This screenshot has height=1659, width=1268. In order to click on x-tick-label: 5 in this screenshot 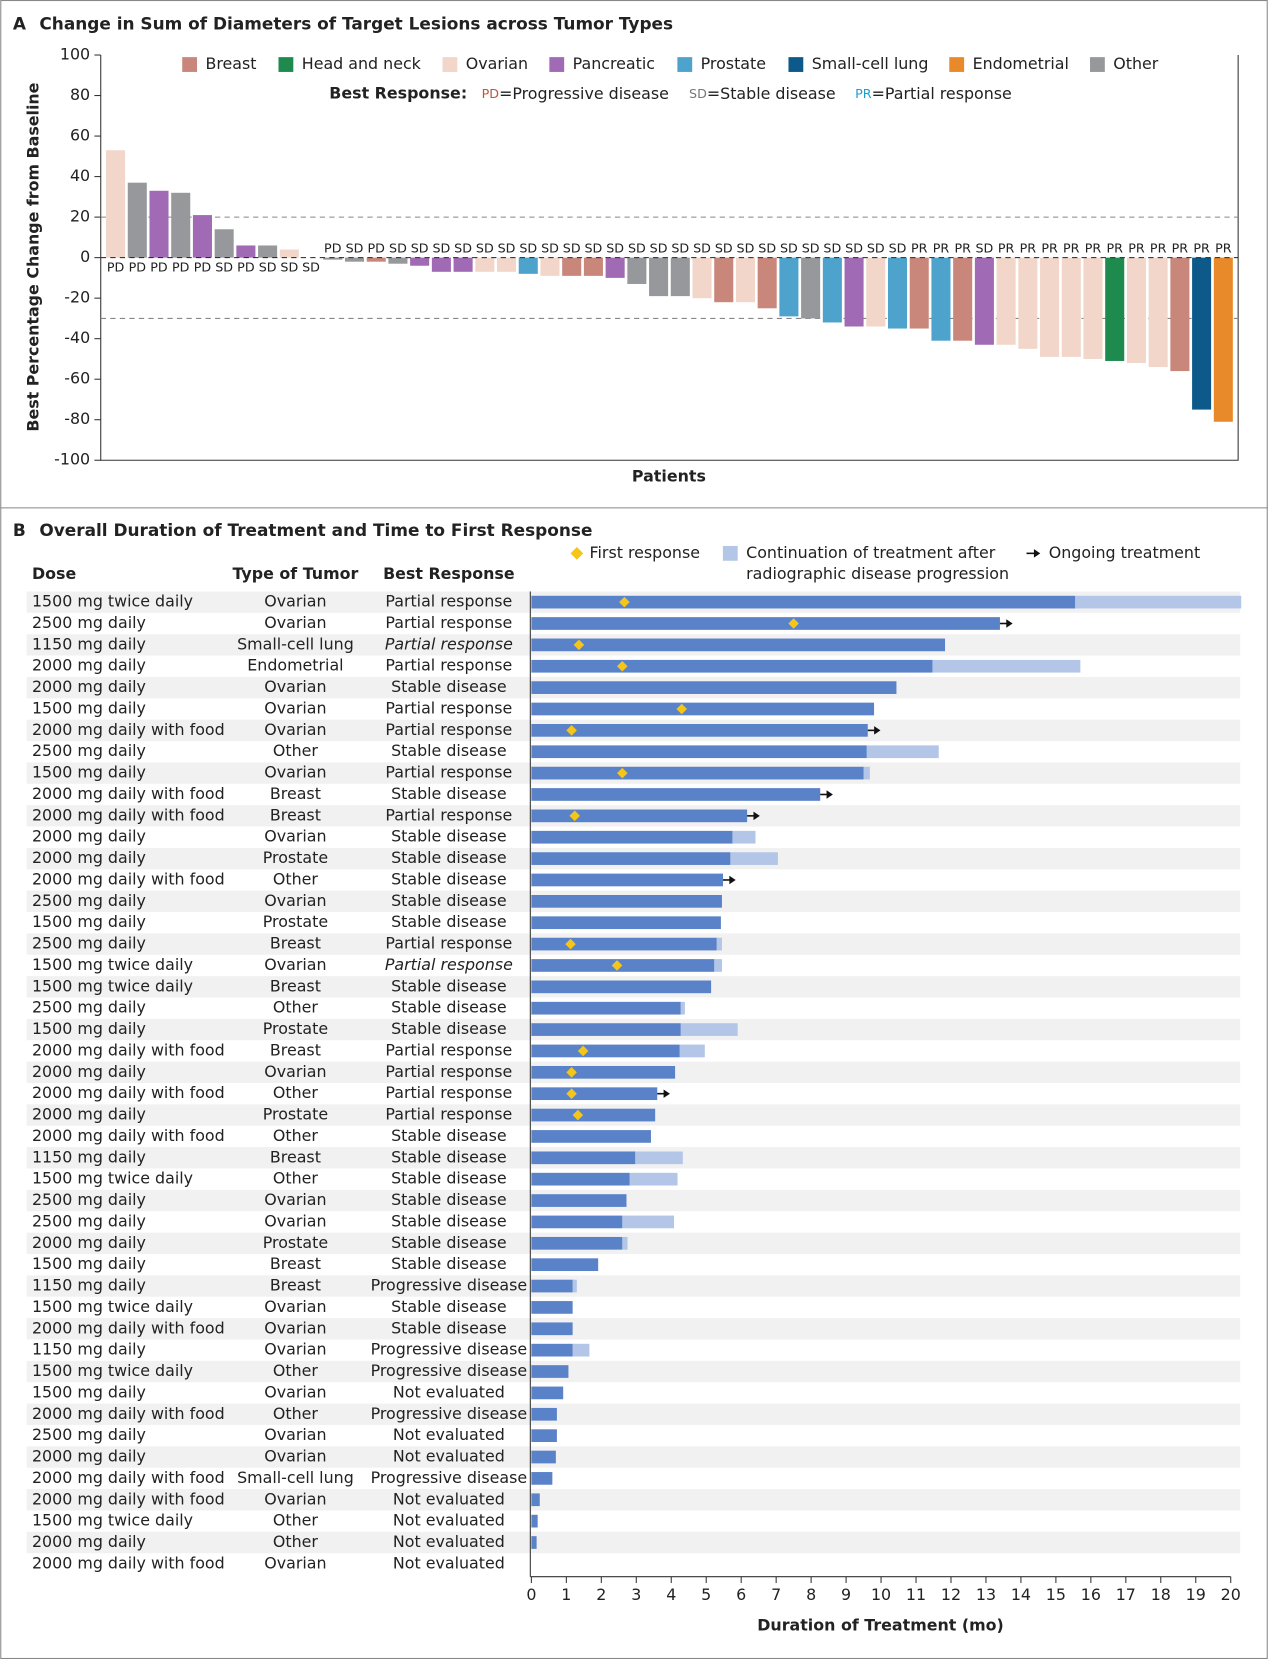, I will do `click(706, 1594)`.